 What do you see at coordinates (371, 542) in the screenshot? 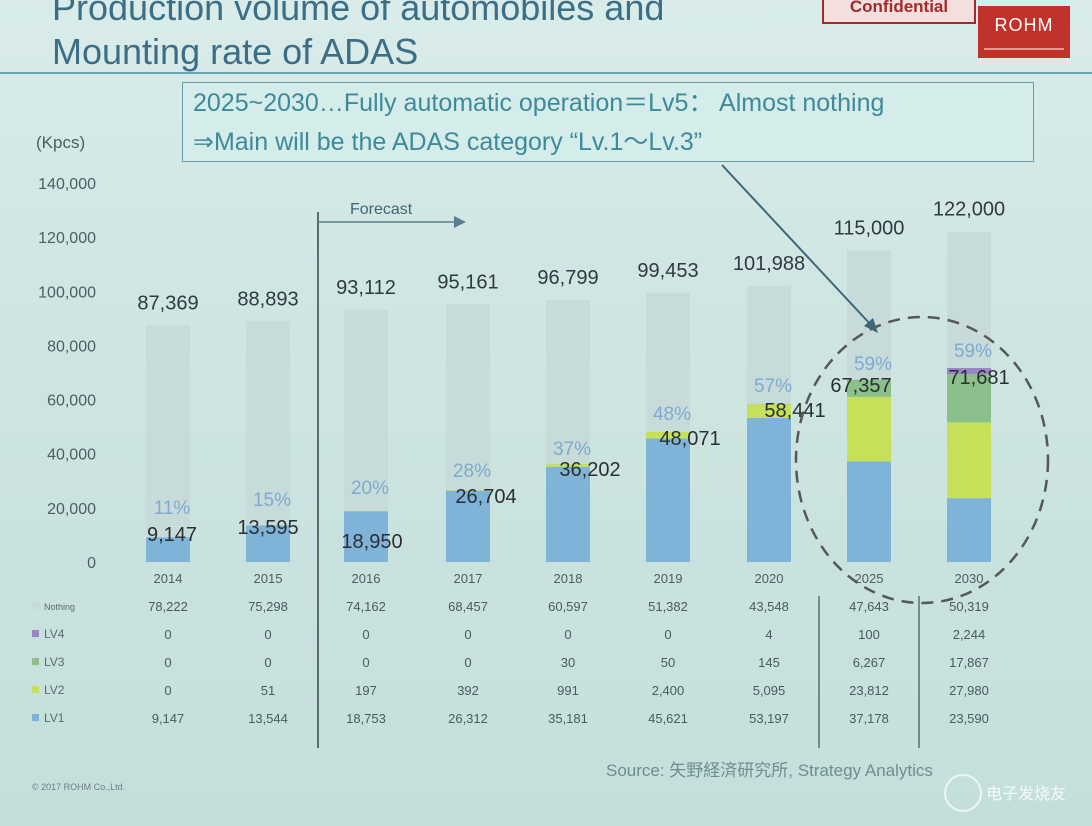
I see `adas-total-label: 18,950` at bounding box center [371, 542].